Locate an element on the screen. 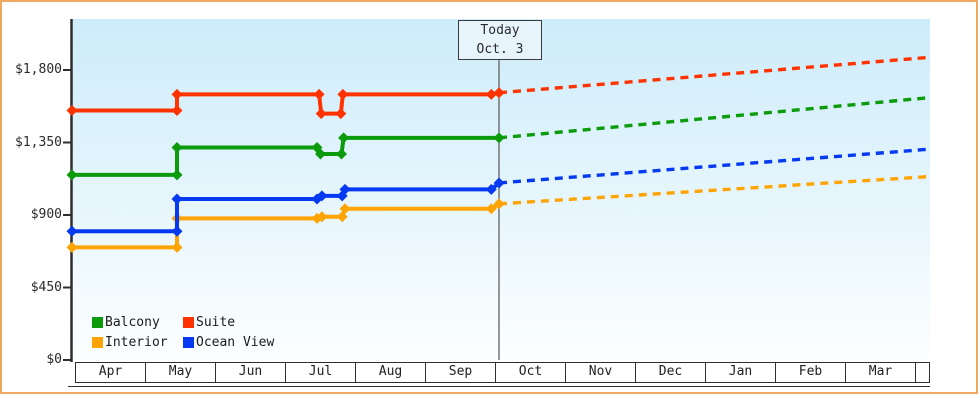 The width and height of the screenshot is (980, 400). legend-row: Interior Ocean View is located at coordinates (183, 342).